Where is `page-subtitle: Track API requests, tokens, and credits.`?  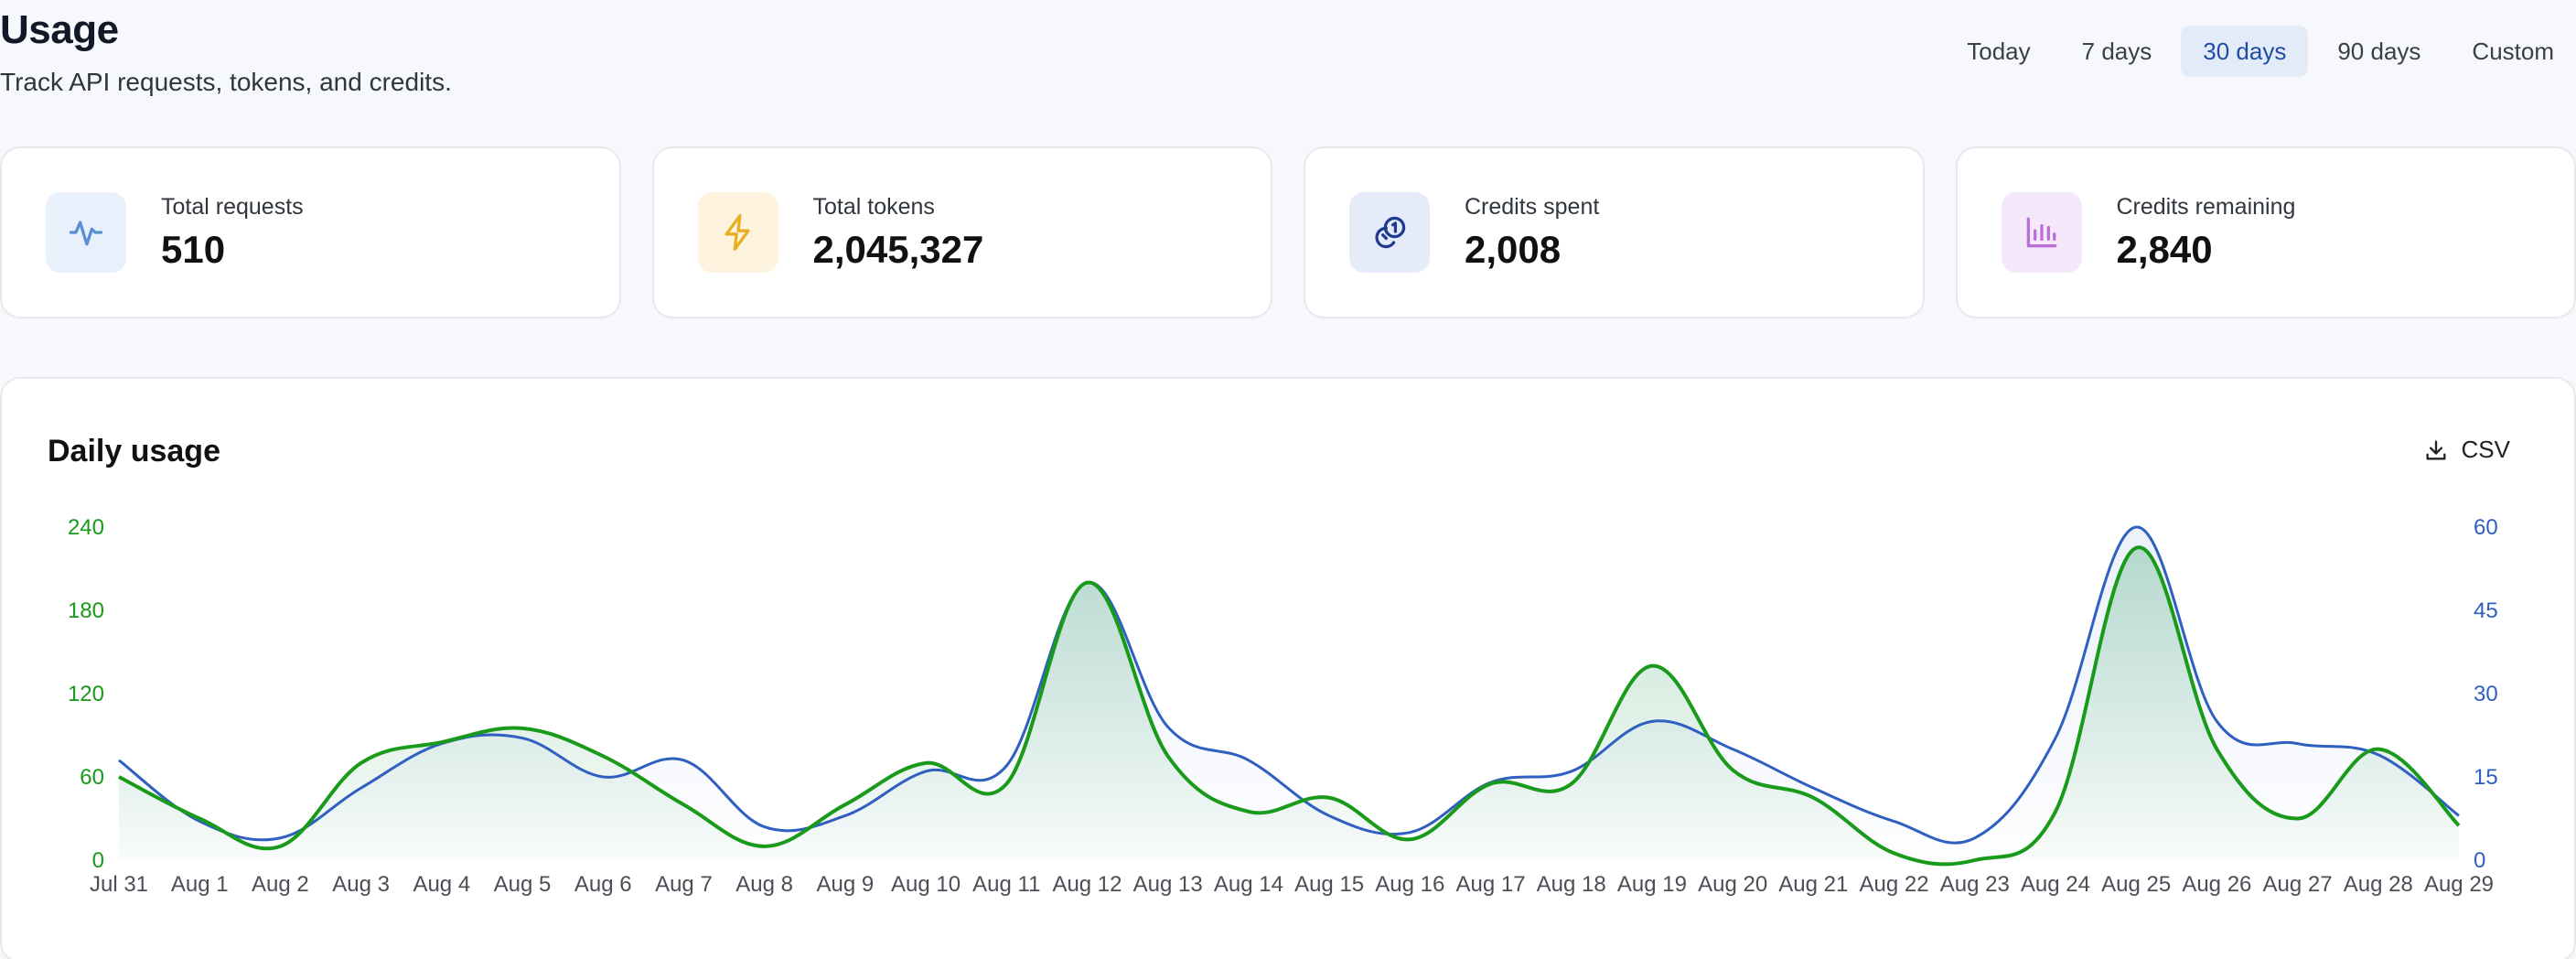 page-subtitle: Track API requests, tokens, and credits. is located at coordinates (226, 82).